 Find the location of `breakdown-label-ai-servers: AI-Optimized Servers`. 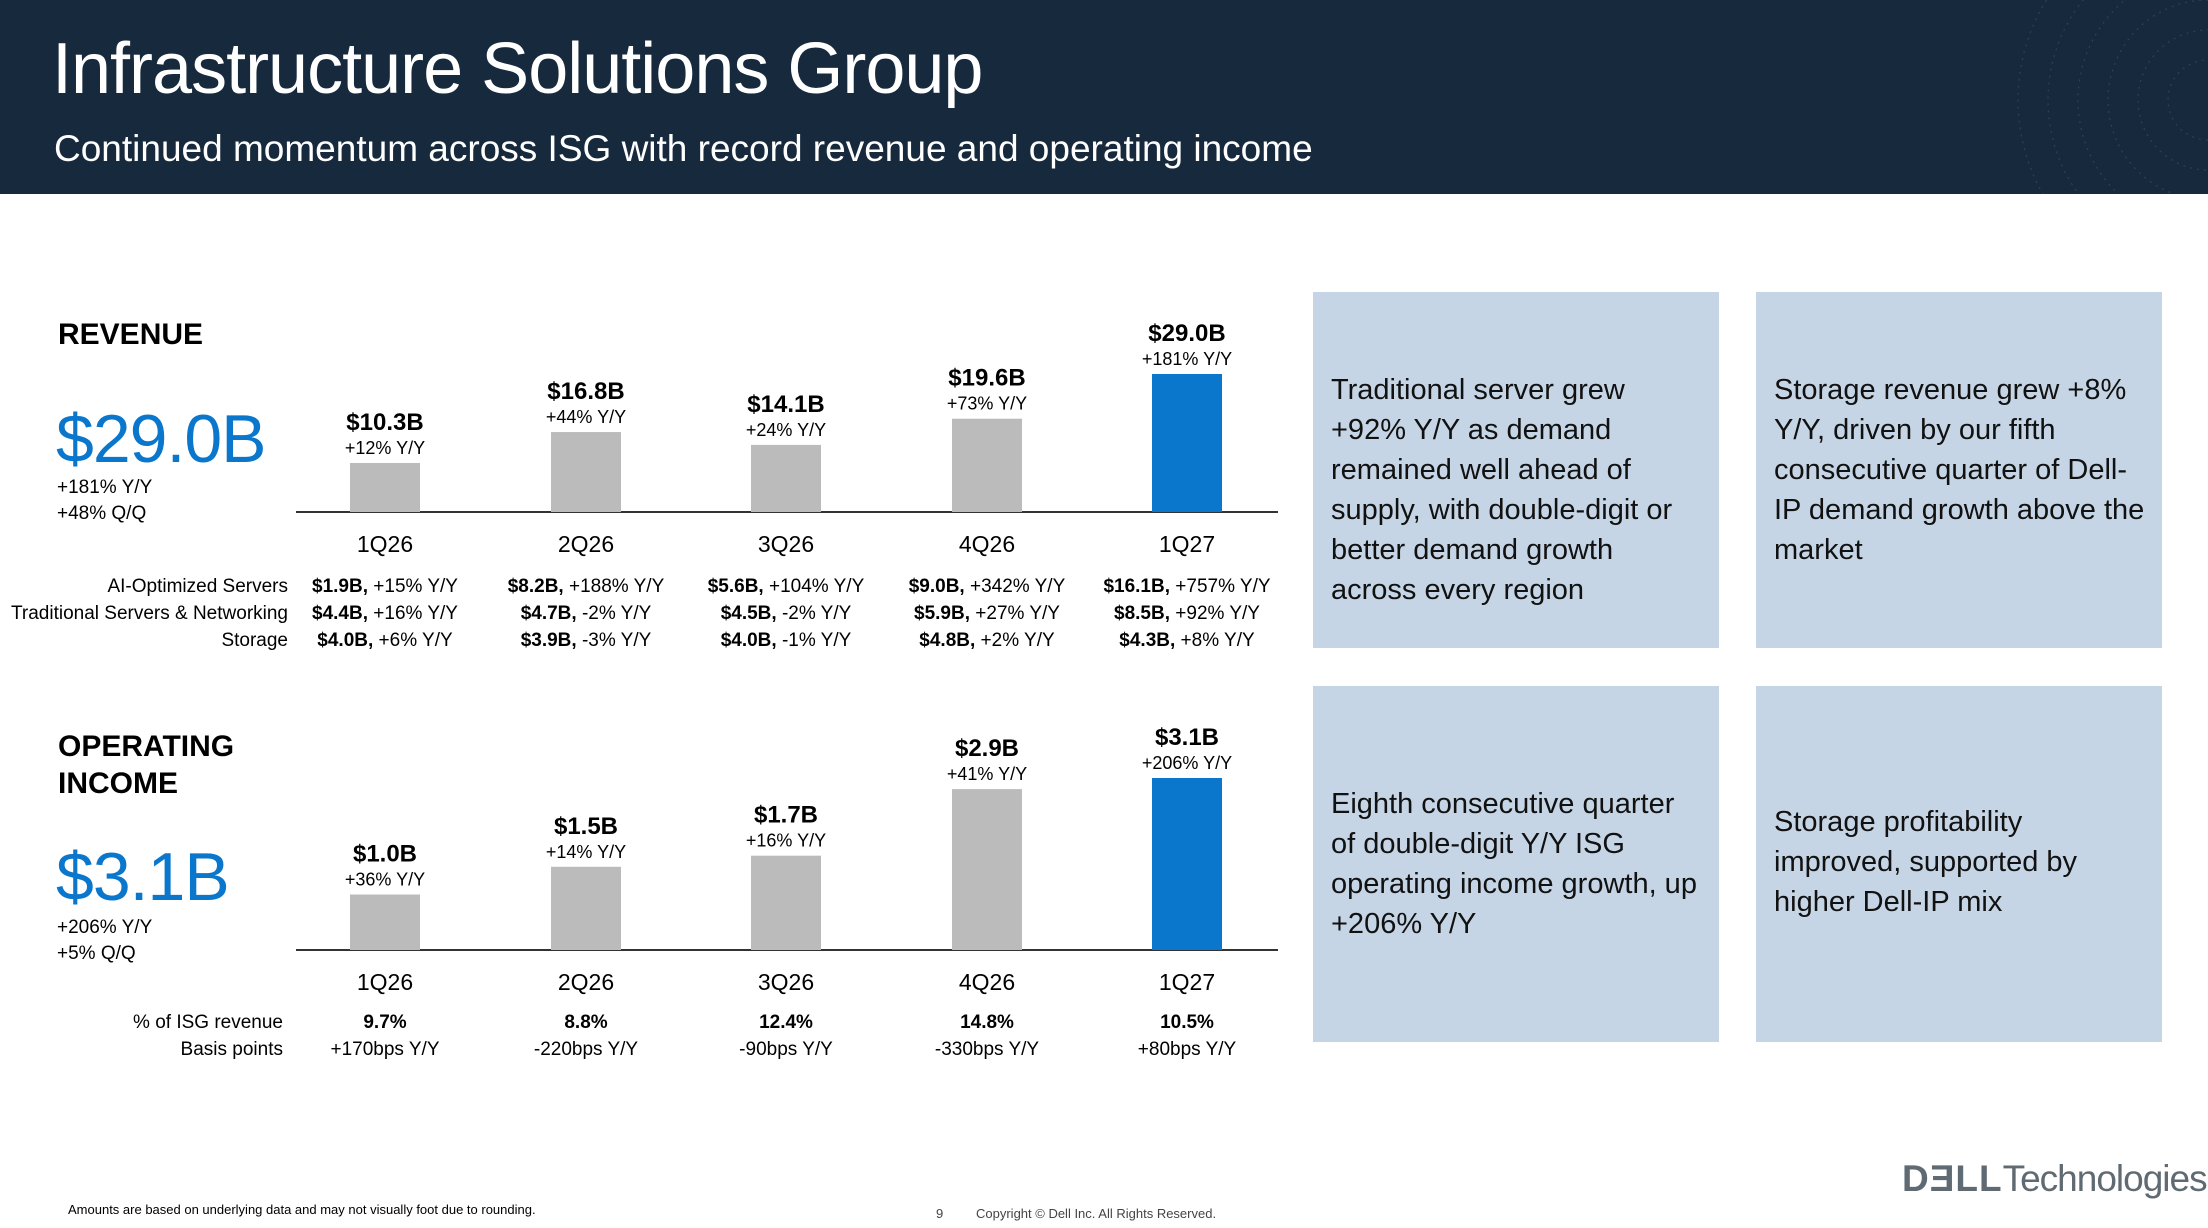

breakdown-label-ai-servers: AI-Optimized Servers is located at coordinates (197, 586).